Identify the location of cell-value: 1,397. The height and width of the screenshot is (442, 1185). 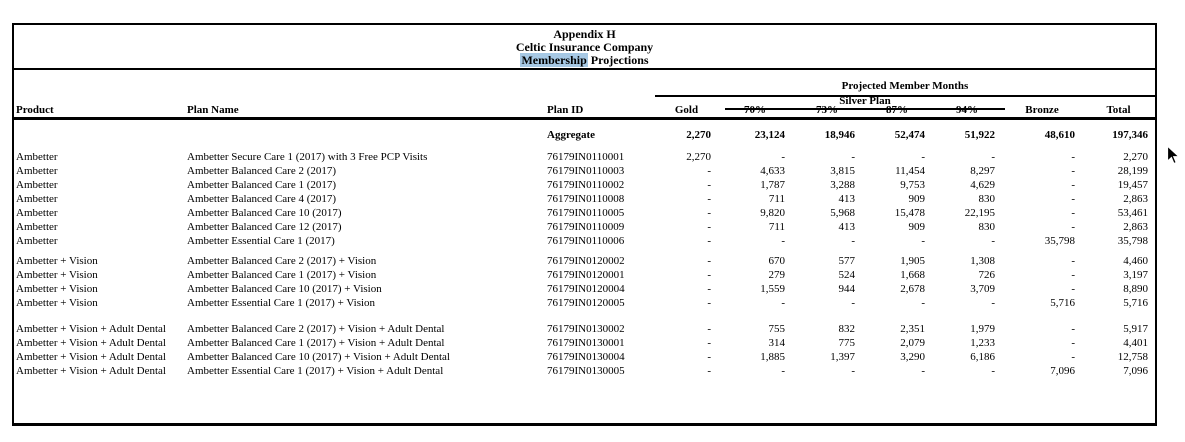
(842, 357).